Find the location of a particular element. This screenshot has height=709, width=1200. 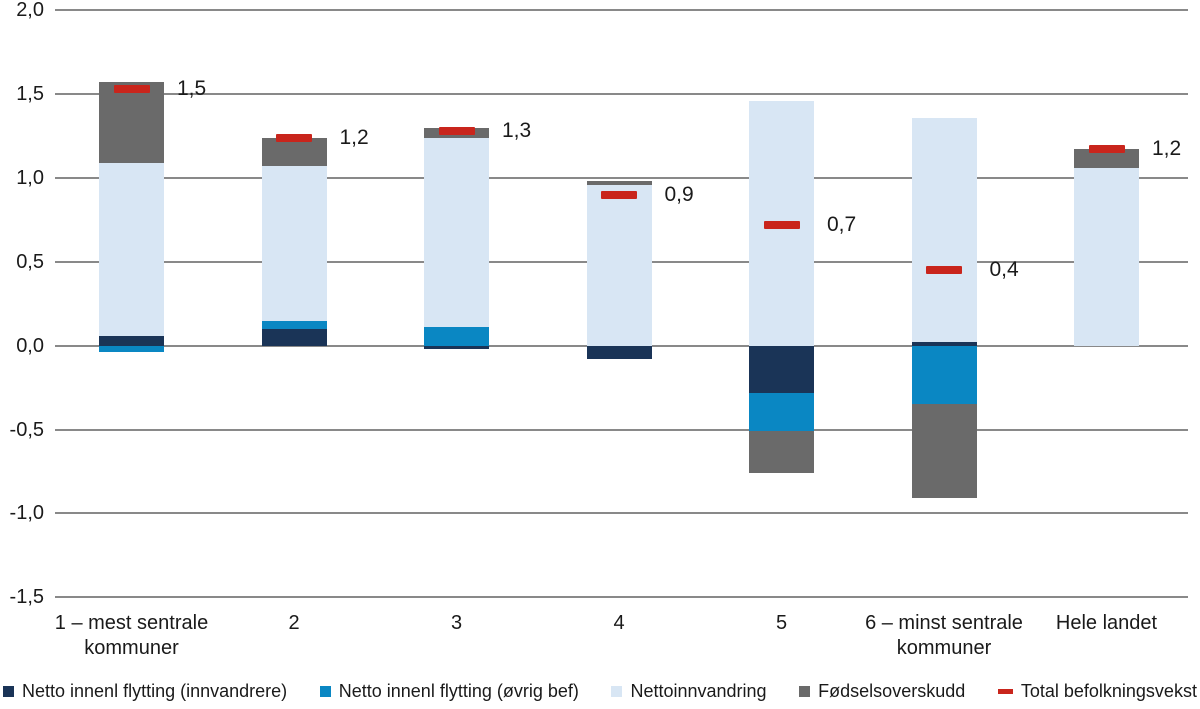

x-category-label: 3 is located at coordinates (456, 623).